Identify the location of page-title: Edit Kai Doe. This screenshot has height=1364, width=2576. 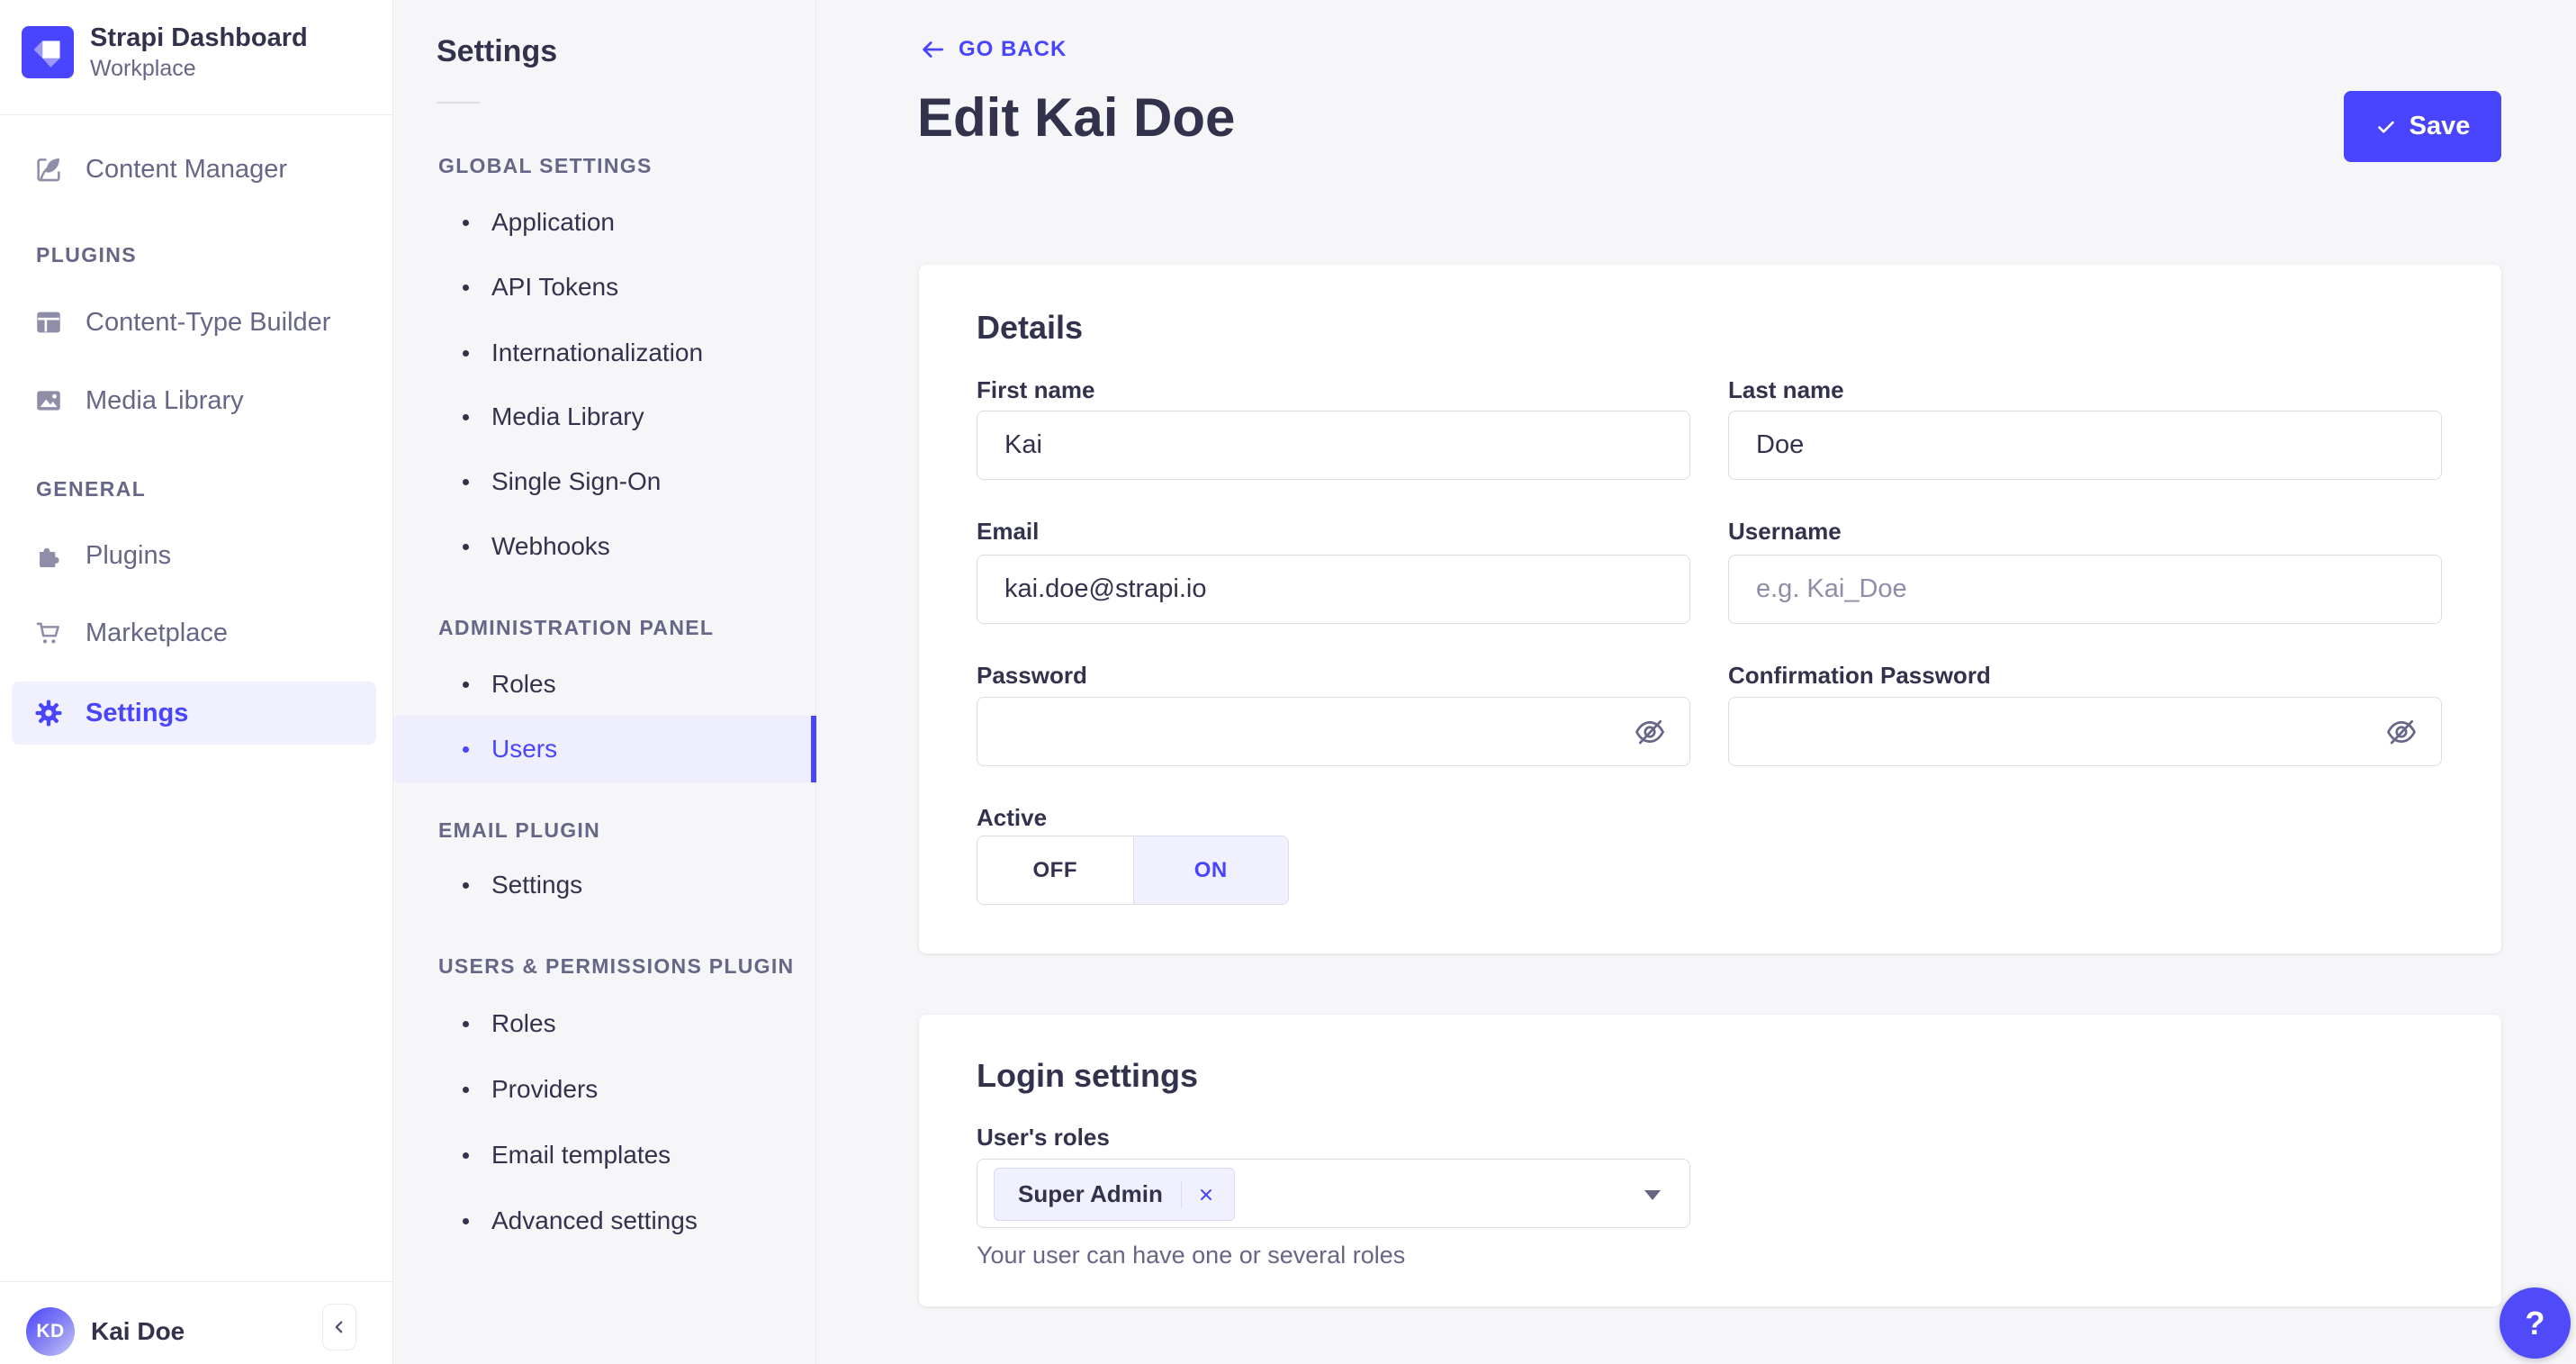
(1076, 117).